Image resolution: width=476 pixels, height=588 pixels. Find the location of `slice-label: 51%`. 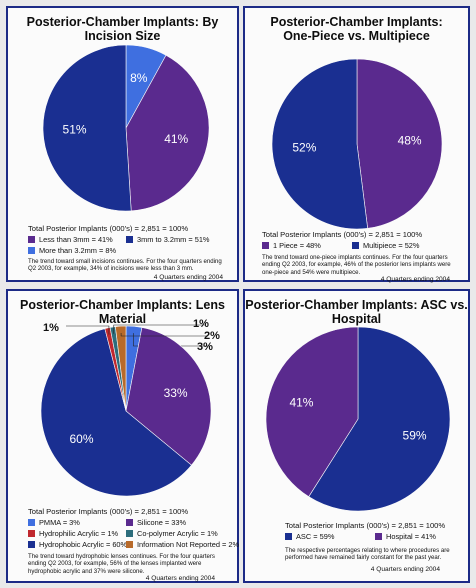

slice-label: 51% is located at coordinates (75, 130).